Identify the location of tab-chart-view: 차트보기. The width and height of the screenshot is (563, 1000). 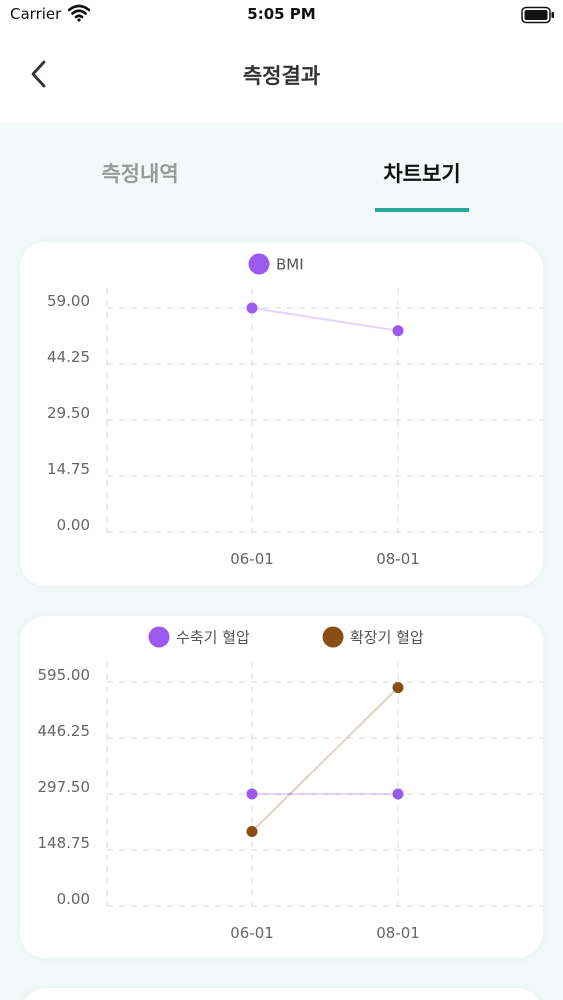
(422, 174).